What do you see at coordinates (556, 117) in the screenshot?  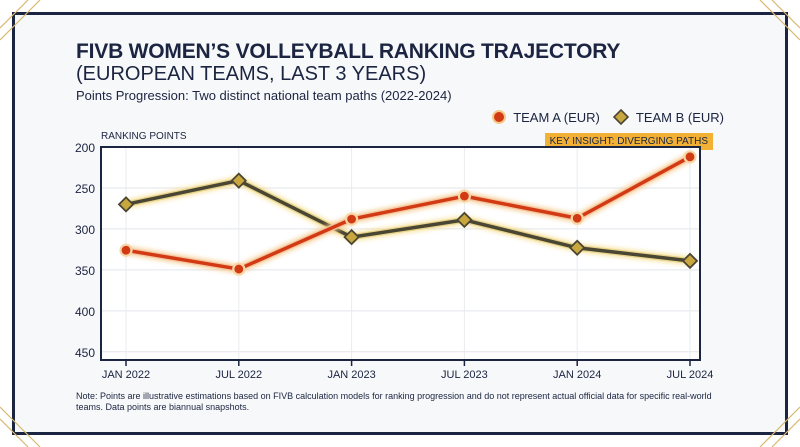 I see `legend-label-team-a: TEAM A (EUR)` at bounding box center [556, 117].